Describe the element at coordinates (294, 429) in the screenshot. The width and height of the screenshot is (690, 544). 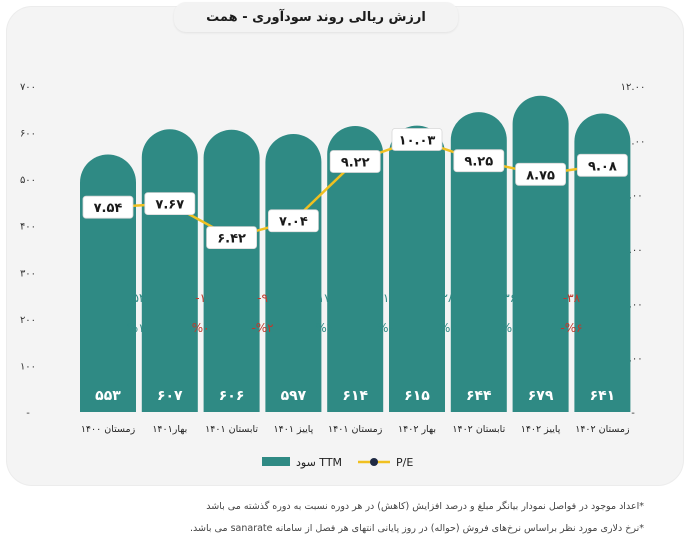
I see `x-tick-label: پاییز ۱۴۰۱` at that location.